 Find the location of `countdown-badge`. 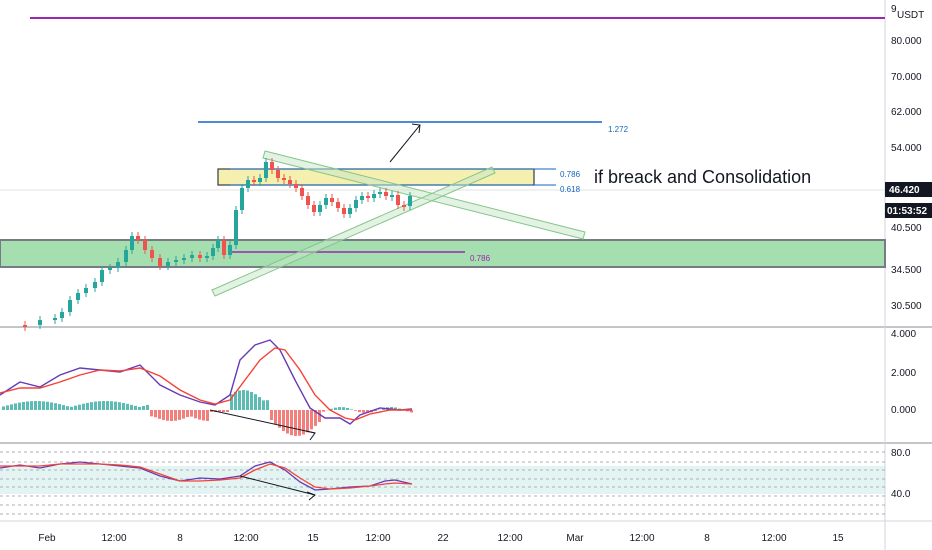

countdown-badge is located at coordinates (908, 210).